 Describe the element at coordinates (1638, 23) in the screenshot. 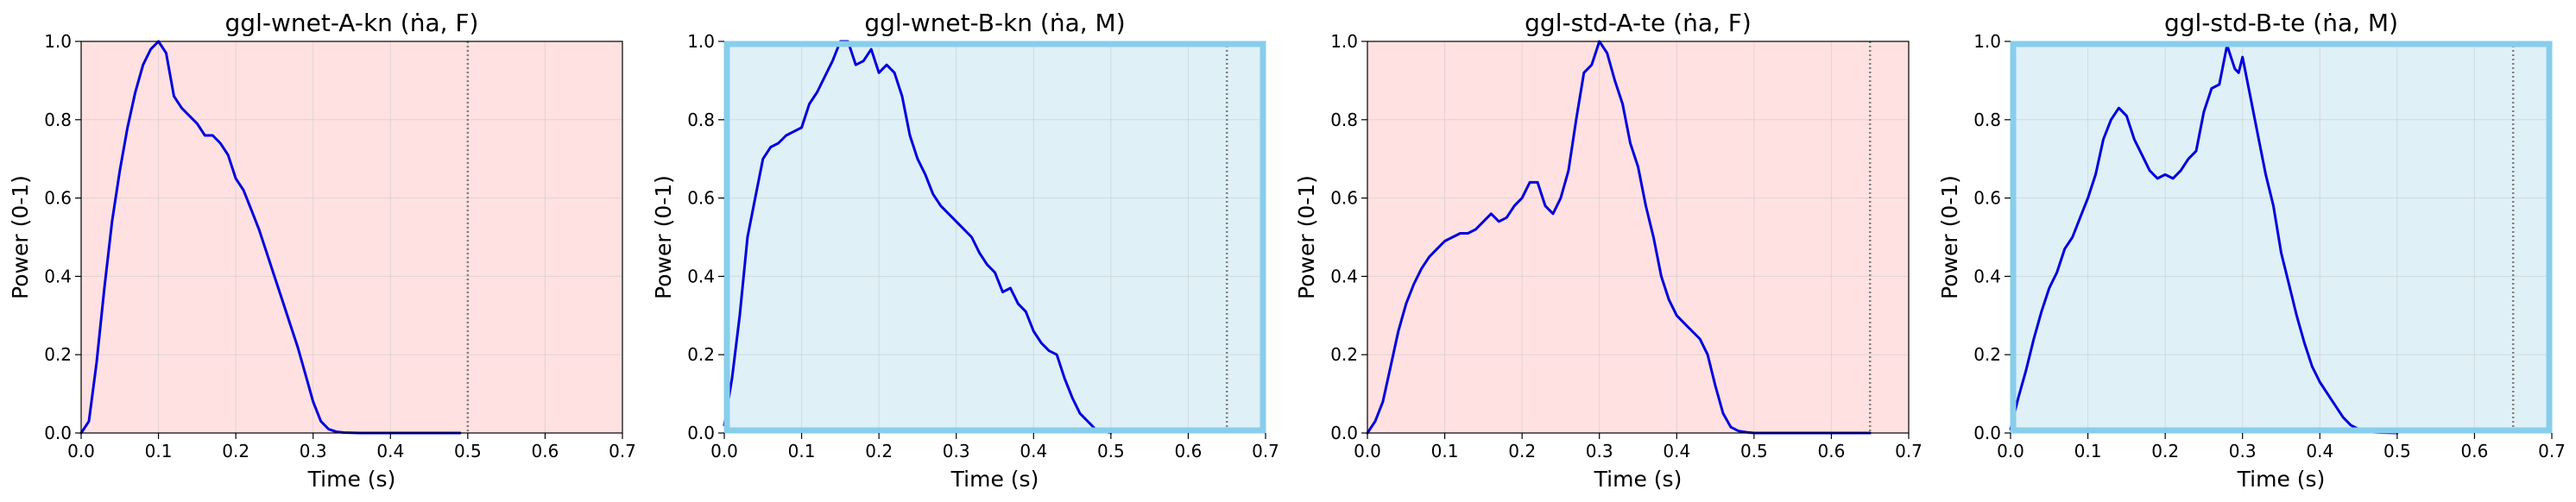

I see `chart-title: ggl-std-A-te (ṅa, F)` at that location.